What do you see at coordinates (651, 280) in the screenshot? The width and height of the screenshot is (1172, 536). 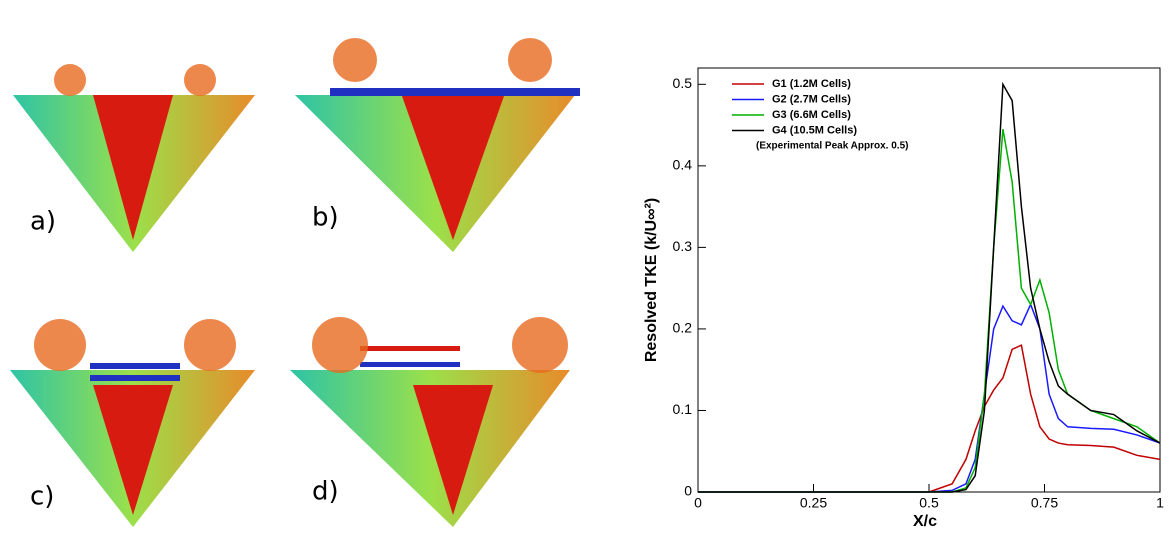 I see `y-axis-label: Resolved TKE (k/U∞²)` at bounding box center [651, 280].